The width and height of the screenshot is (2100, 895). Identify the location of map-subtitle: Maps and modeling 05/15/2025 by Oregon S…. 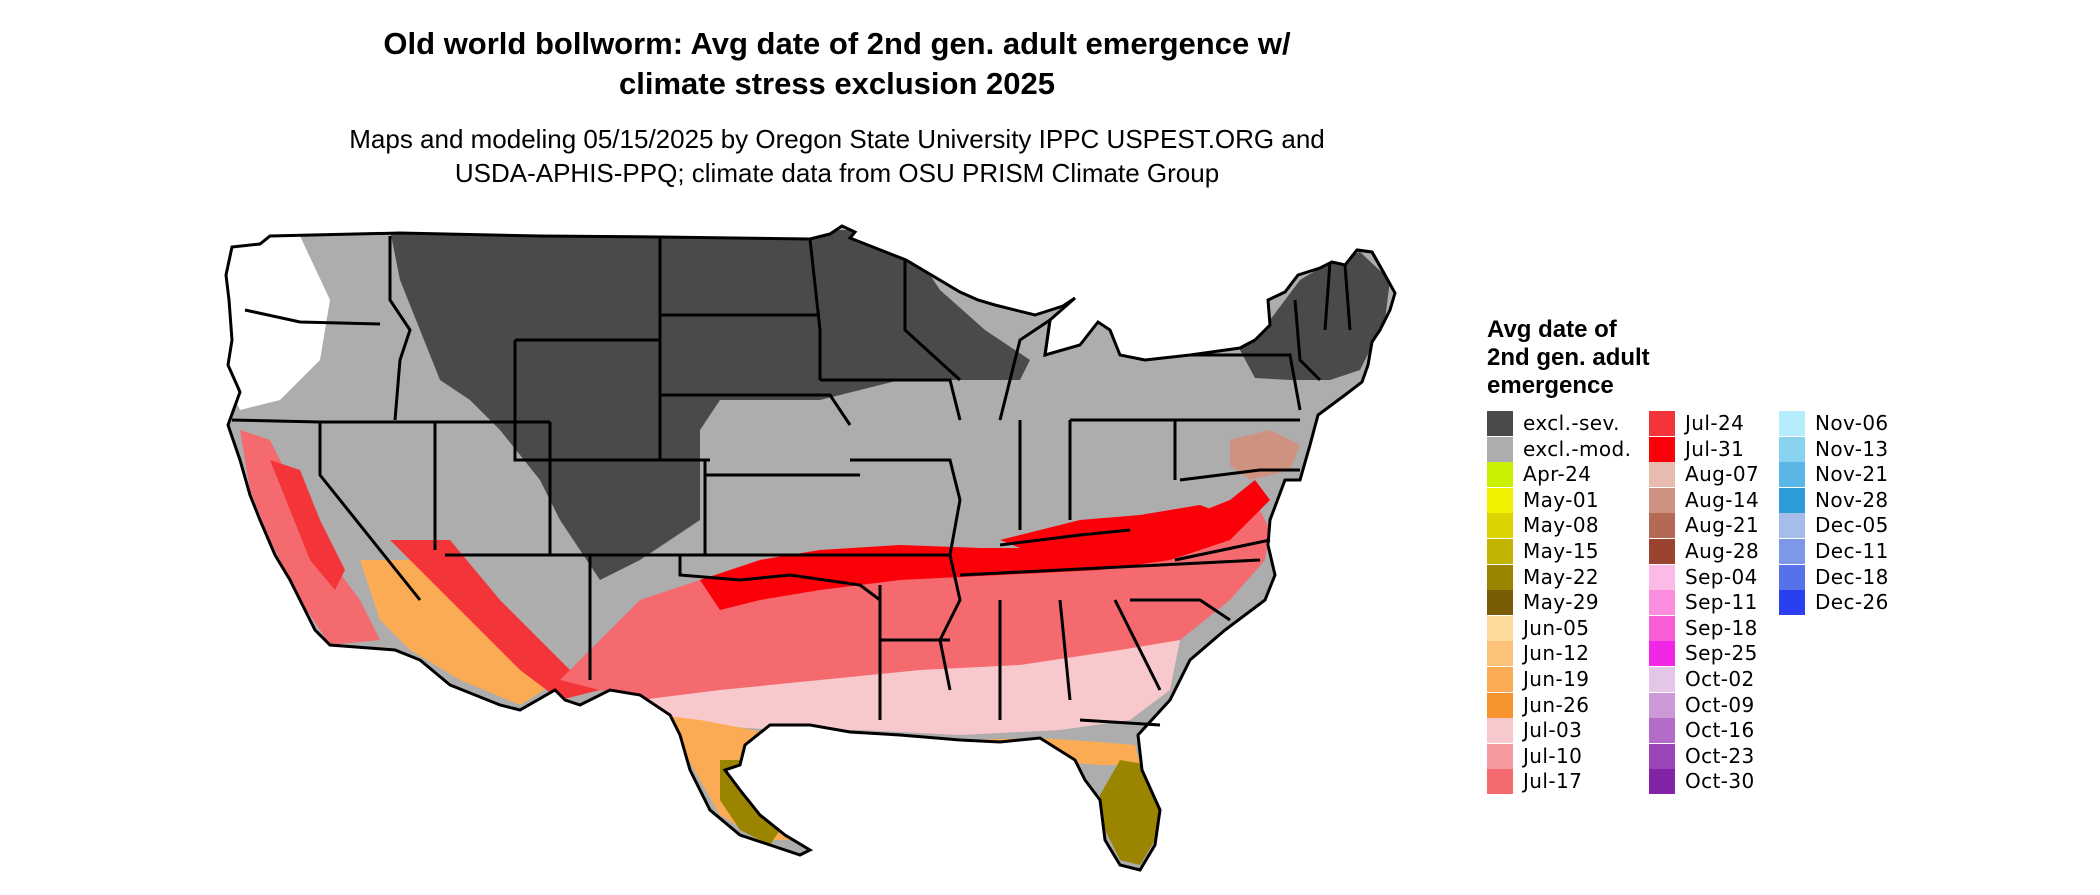
(837, 156).